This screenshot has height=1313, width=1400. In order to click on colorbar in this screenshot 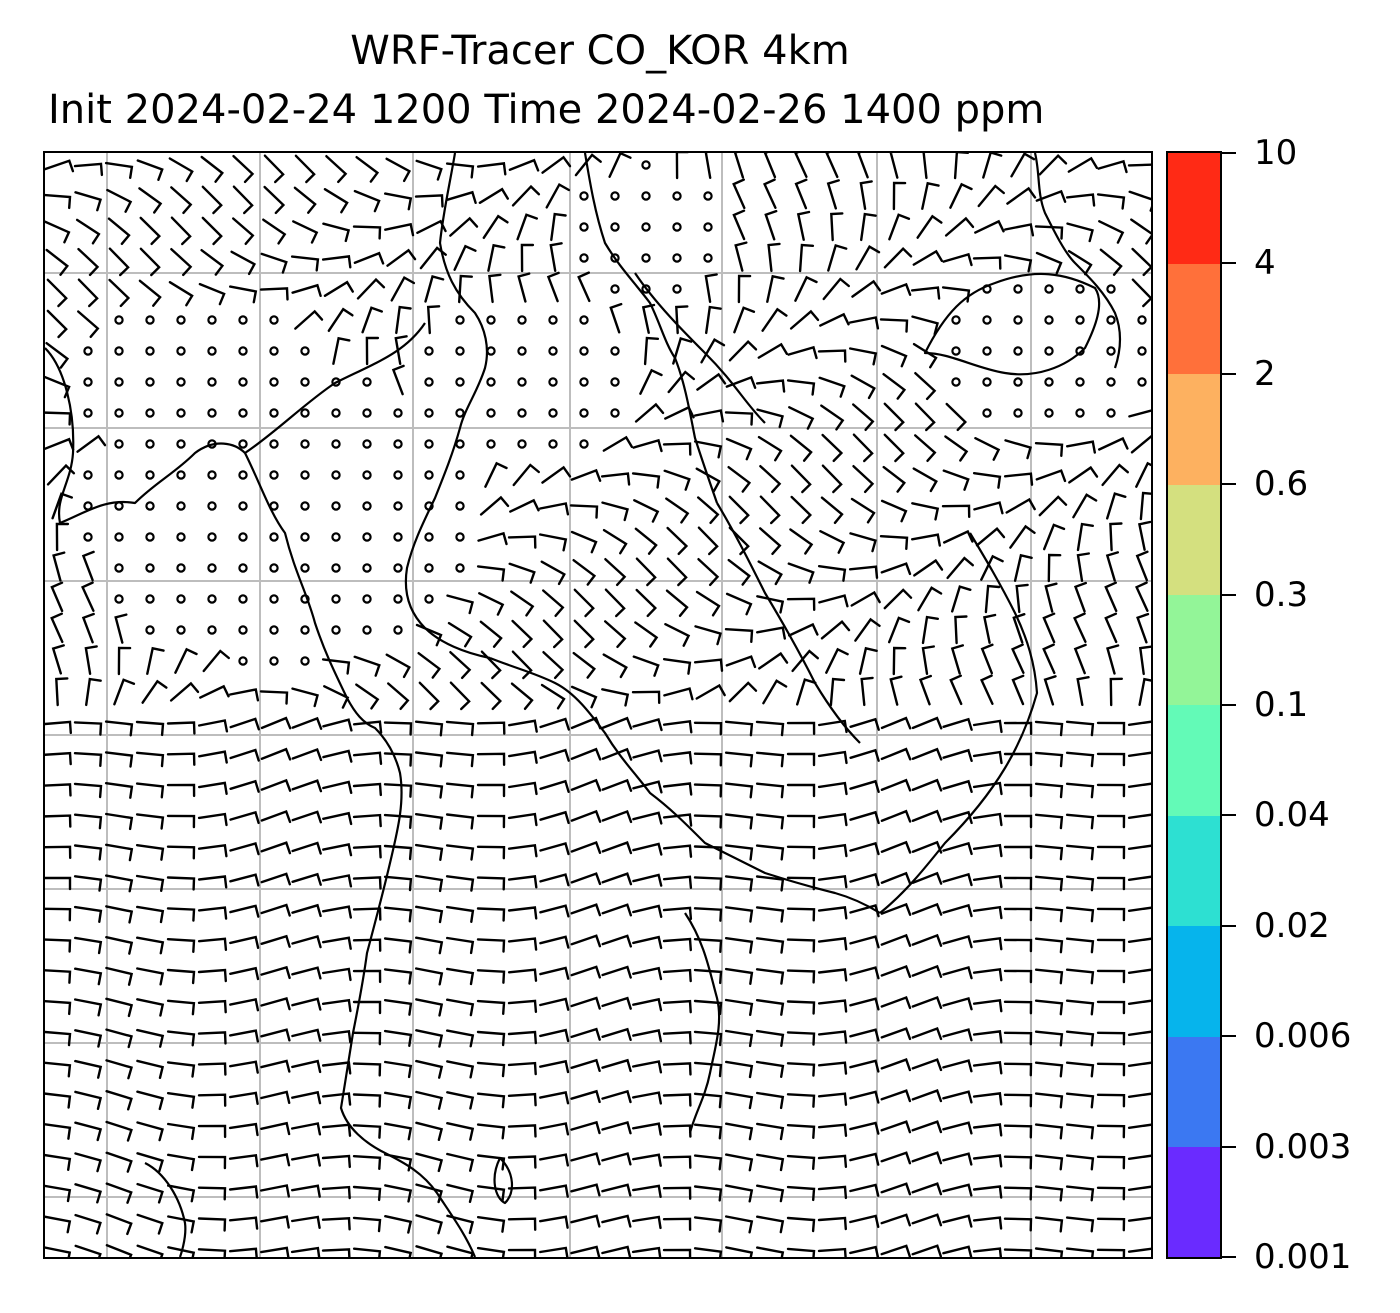, I will do `click(1194, 705)`.